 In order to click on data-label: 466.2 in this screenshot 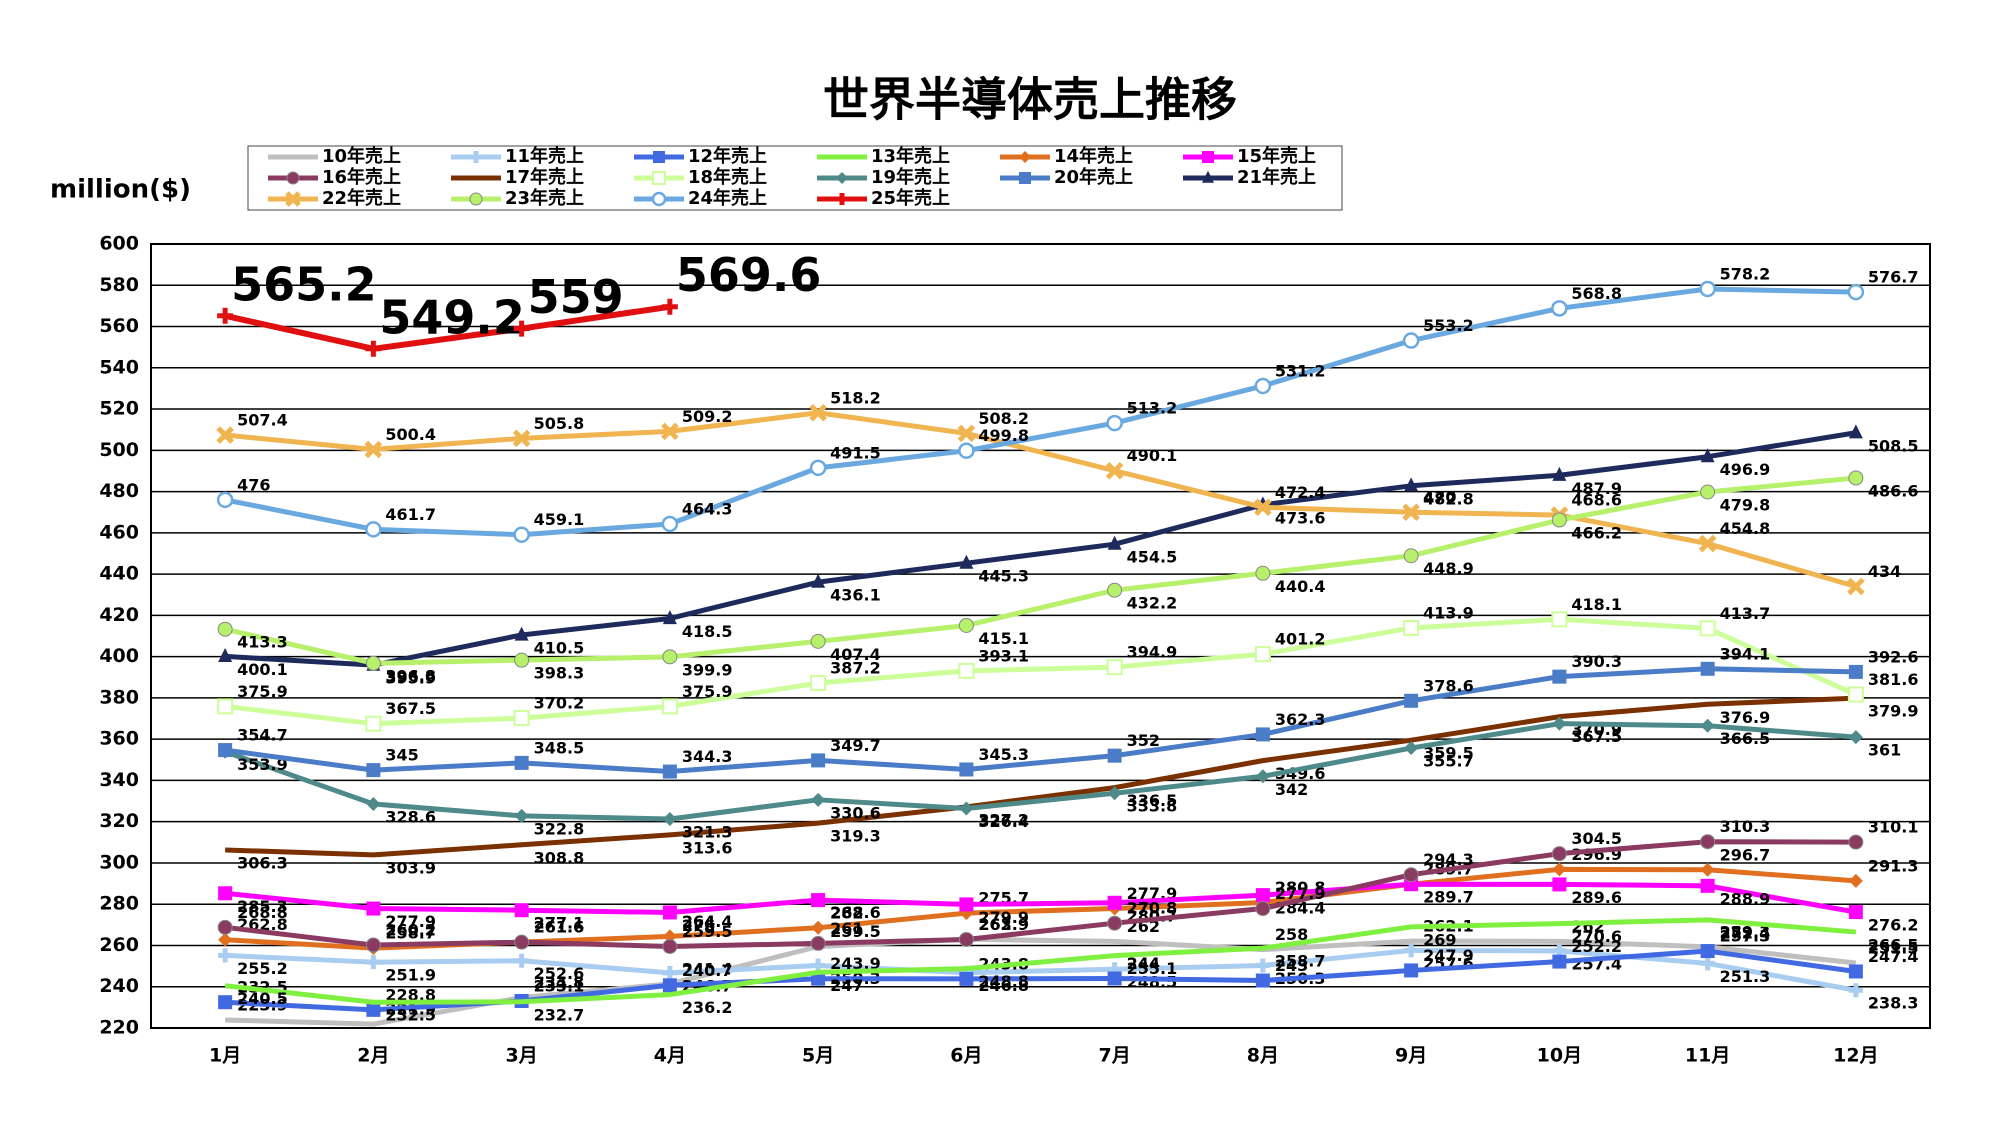, I will do `click(1596, 533)`.